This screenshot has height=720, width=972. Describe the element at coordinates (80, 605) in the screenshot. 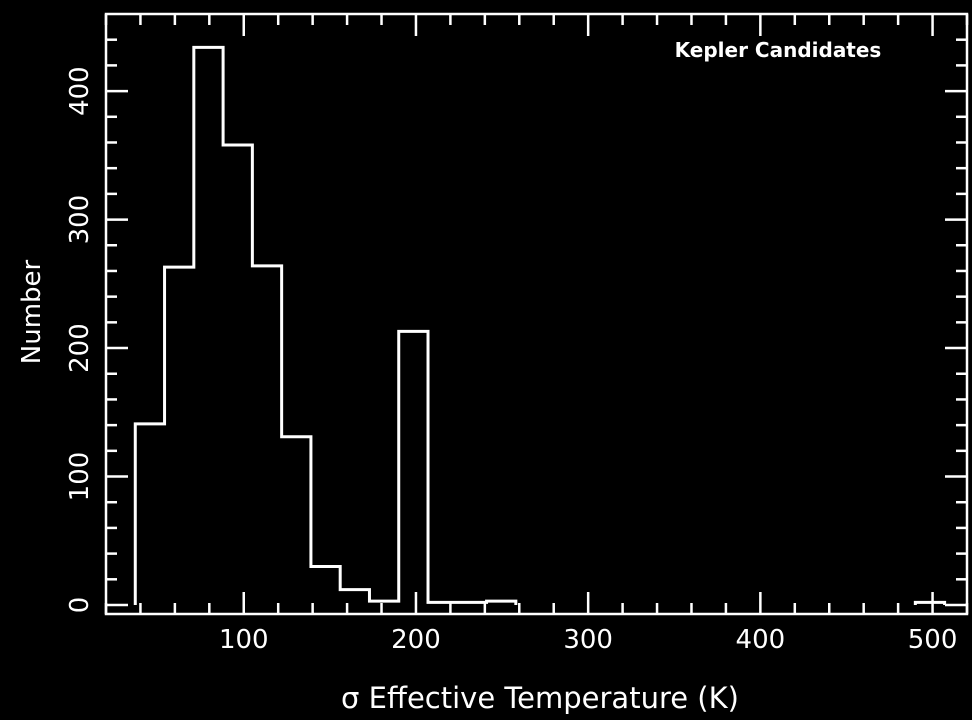

I see `y-tick-label: 0` at that location.